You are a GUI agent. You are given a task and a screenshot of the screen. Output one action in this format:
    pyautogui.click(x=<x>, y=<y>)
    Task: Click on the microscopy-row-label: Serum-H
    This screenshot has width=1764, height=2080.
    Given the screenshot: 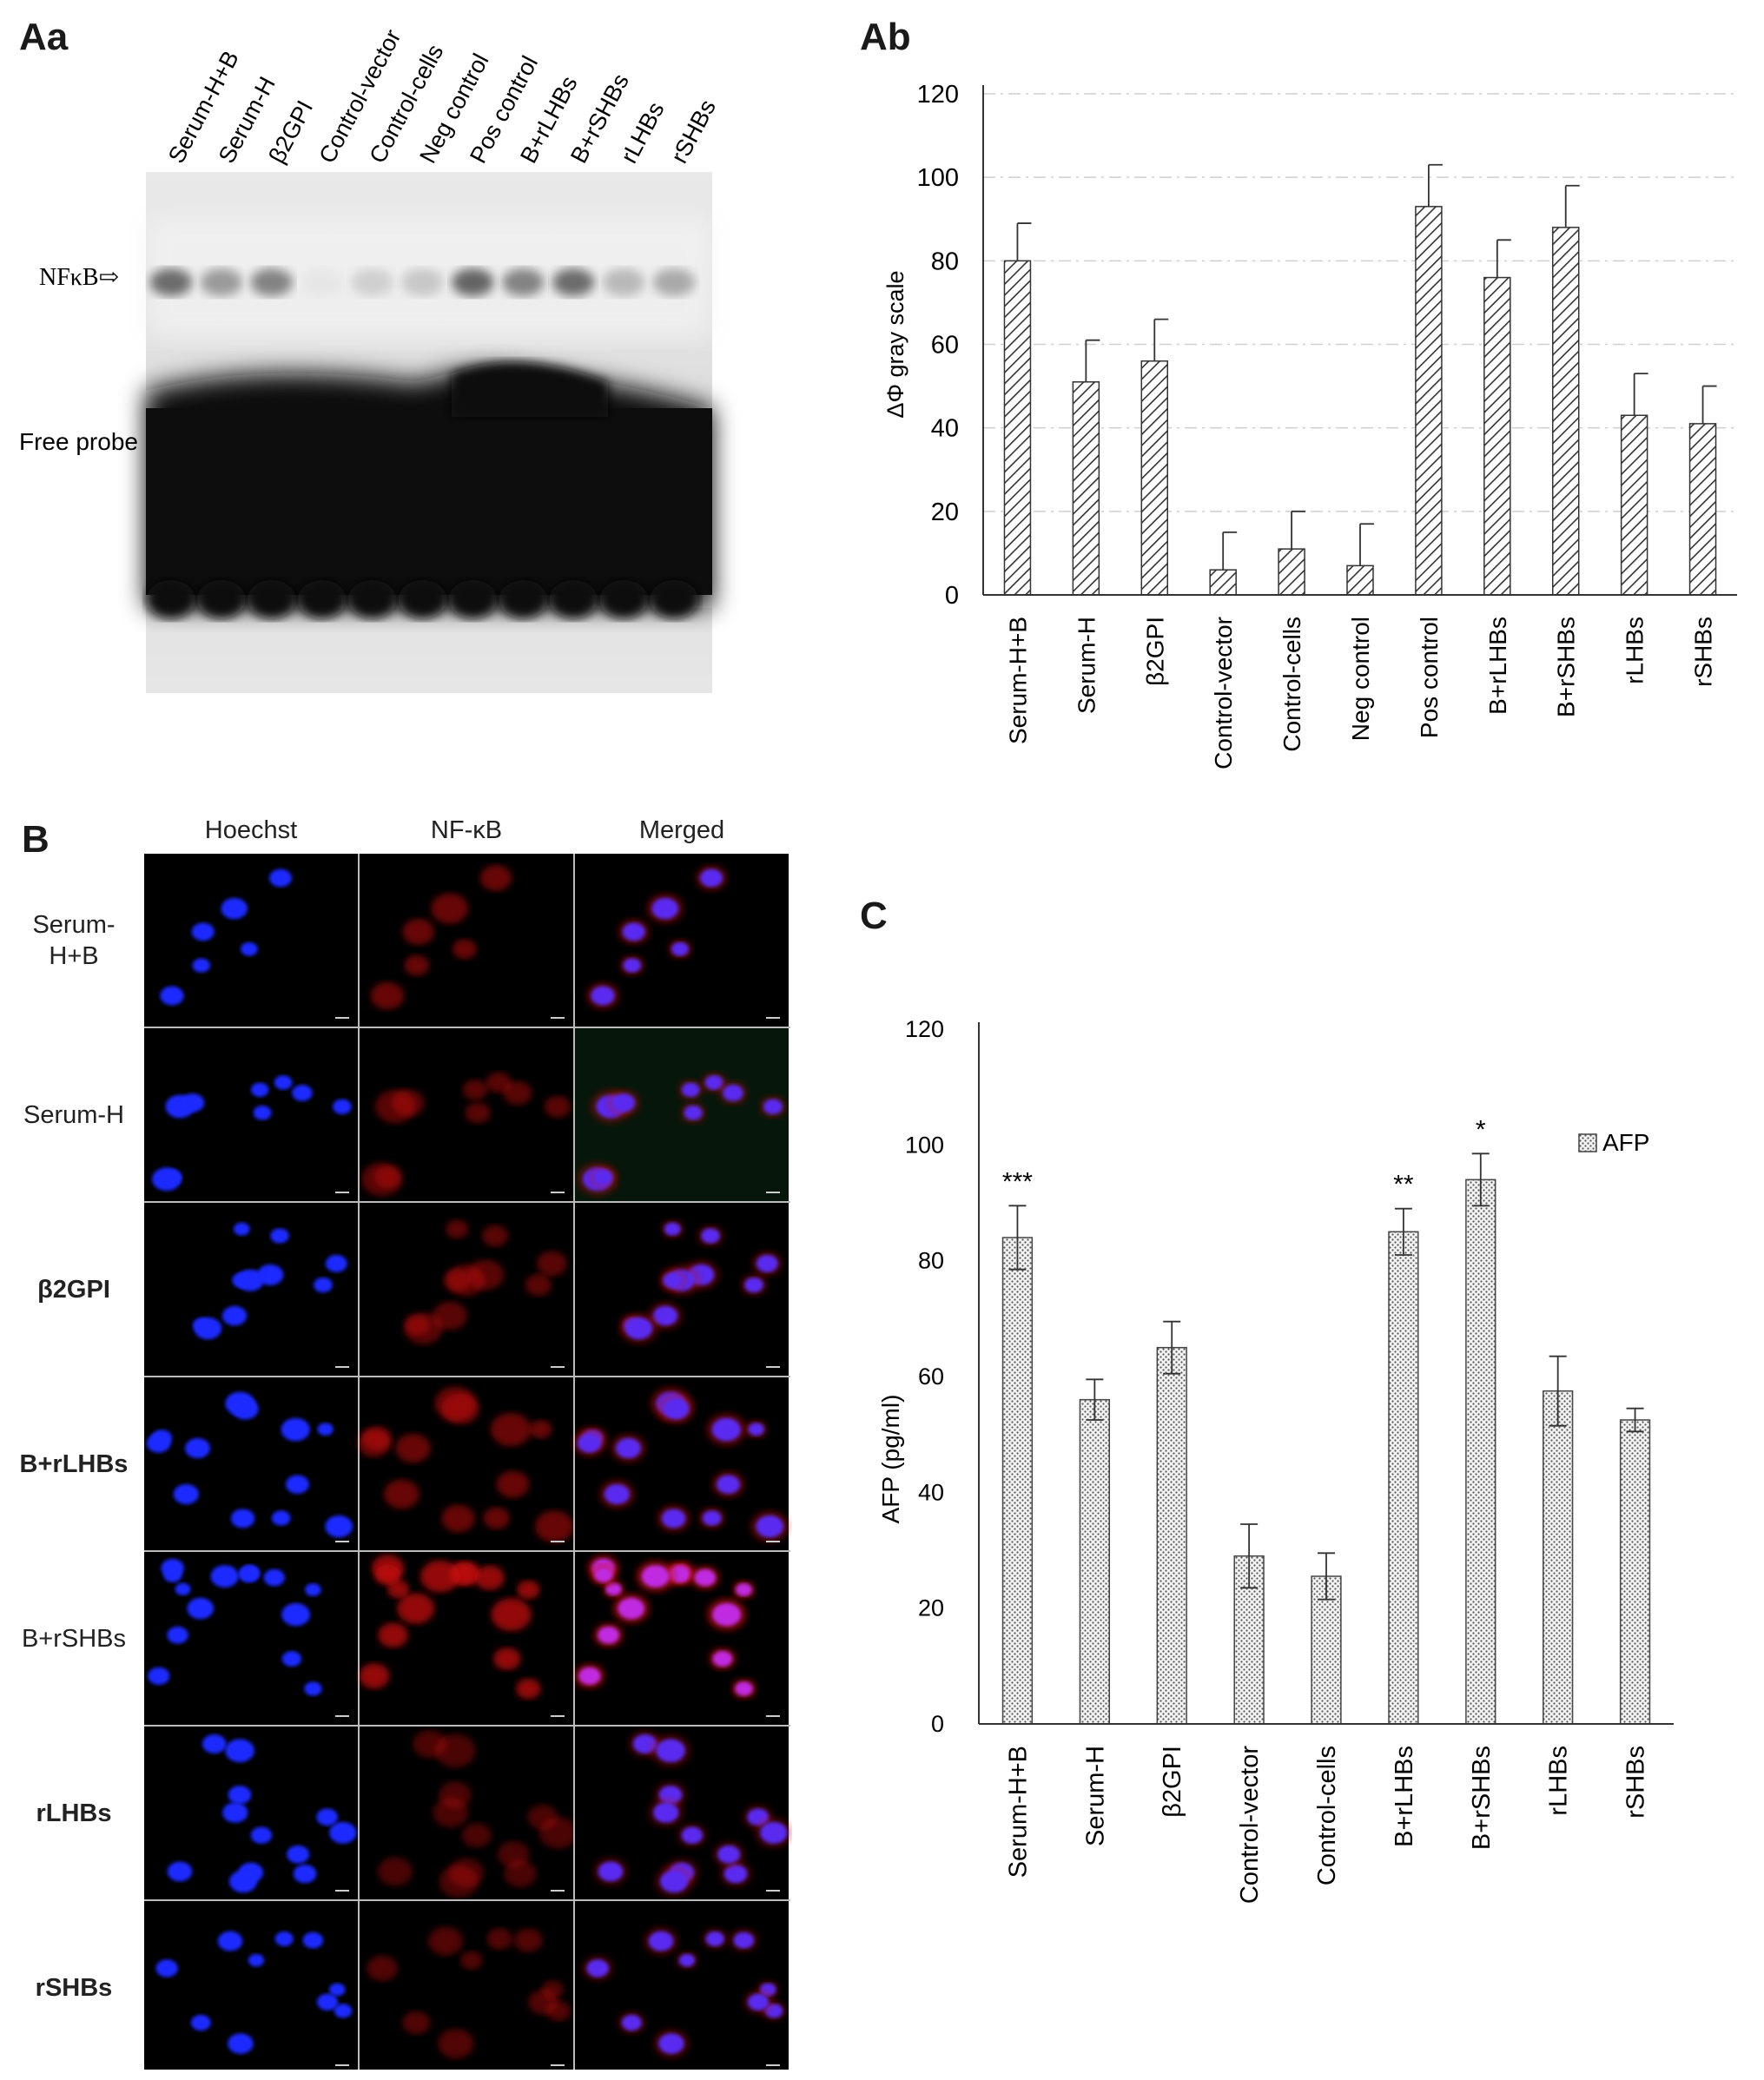 What is the action you would take?
    pyautogui.click(x=74, y=1115)
    